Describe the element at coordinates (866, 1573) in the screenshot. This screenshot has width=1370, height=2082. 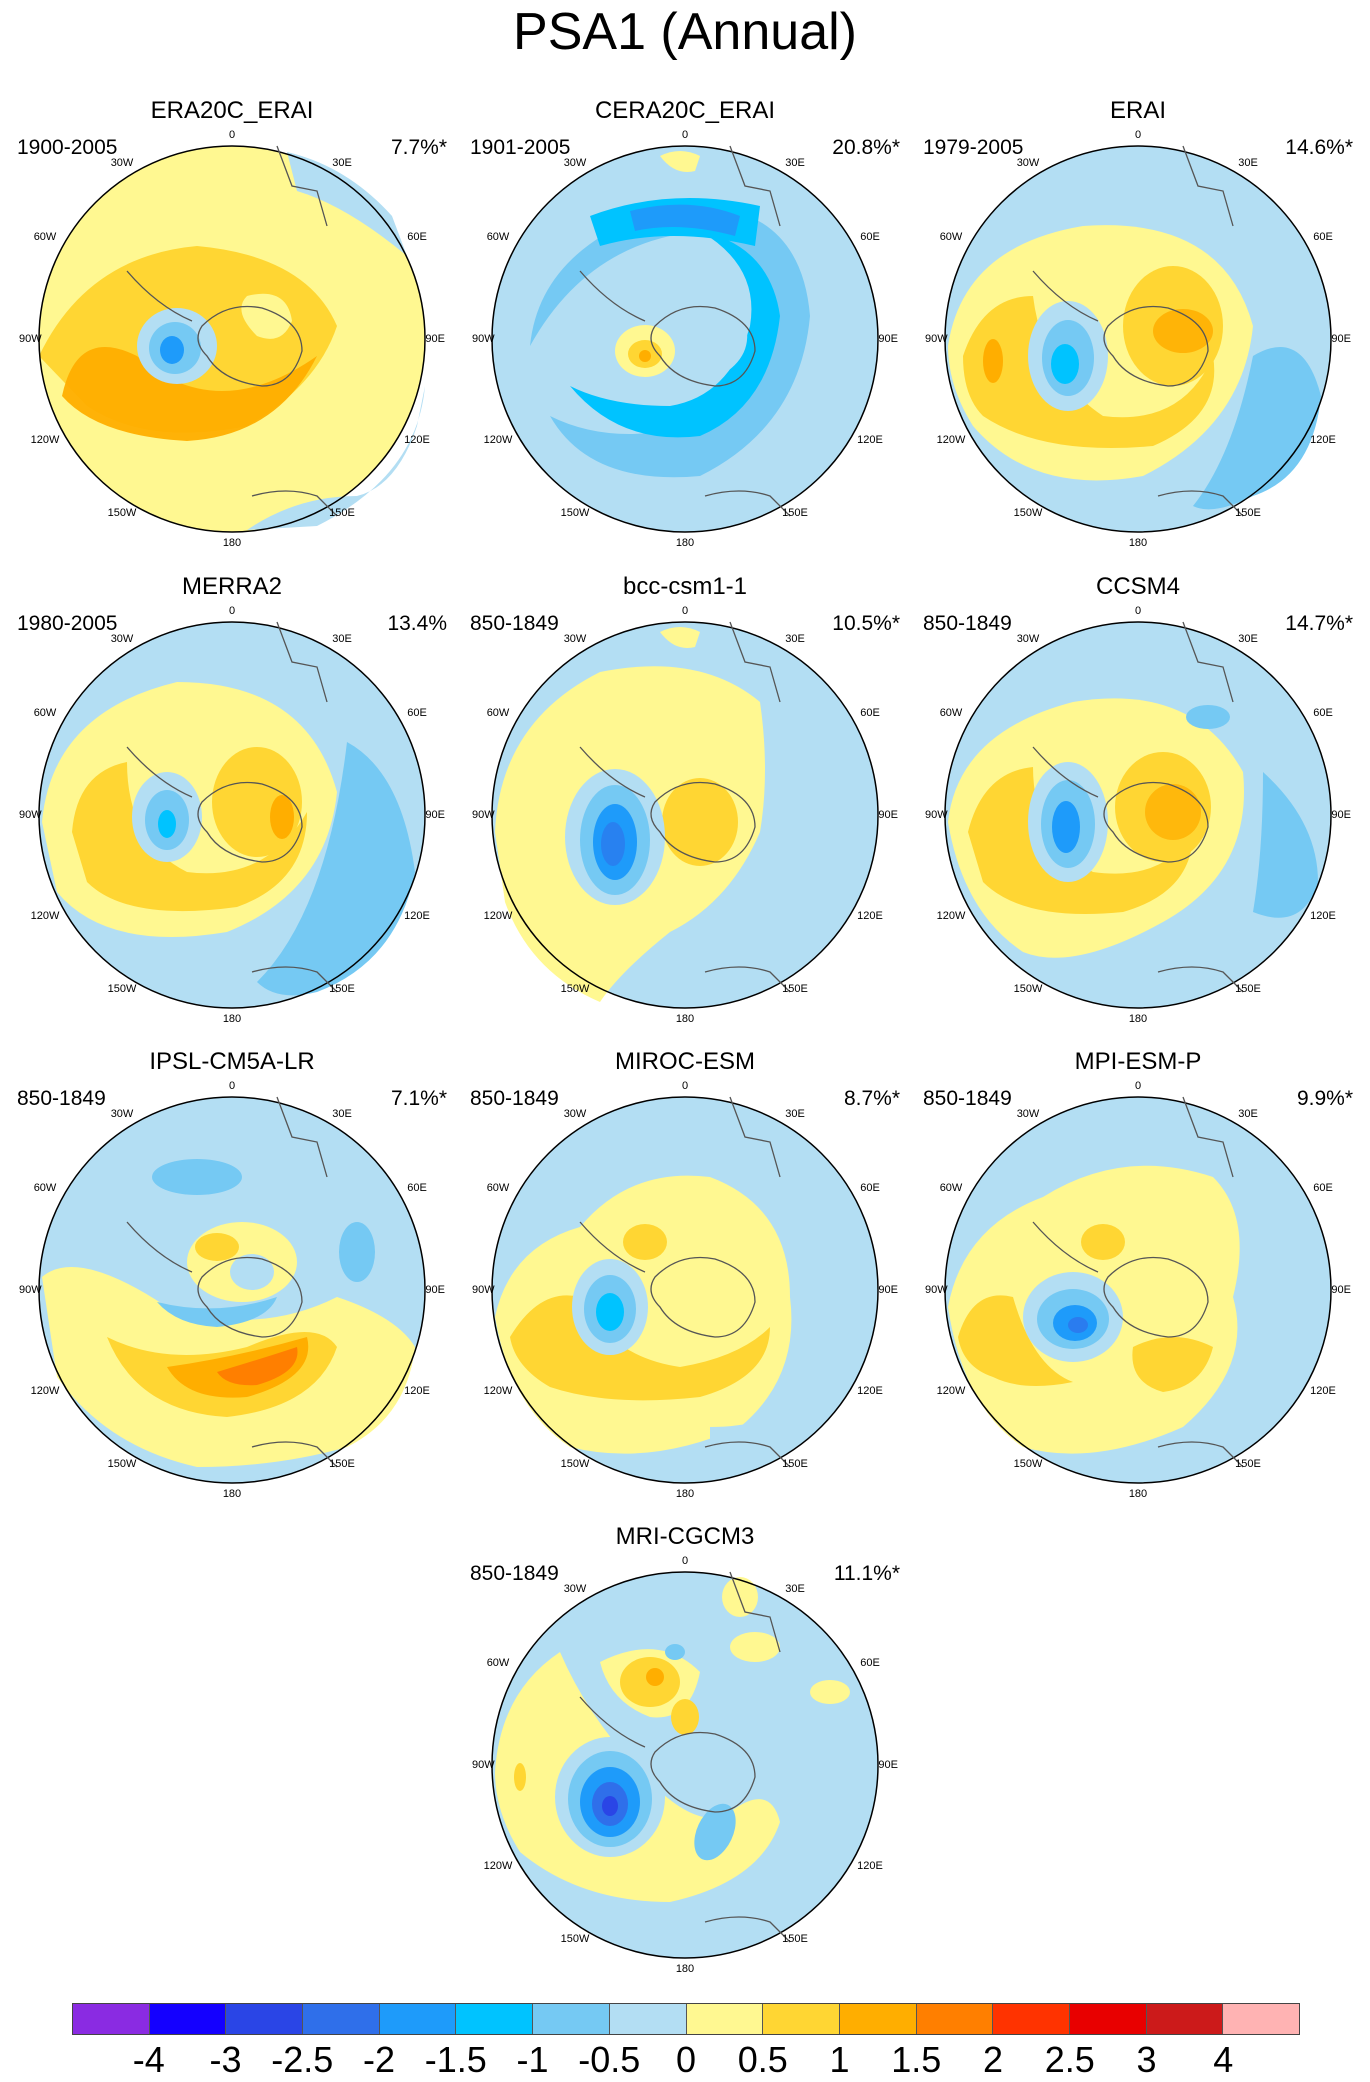
I see `panel-variance: 11.1%*` at that location.